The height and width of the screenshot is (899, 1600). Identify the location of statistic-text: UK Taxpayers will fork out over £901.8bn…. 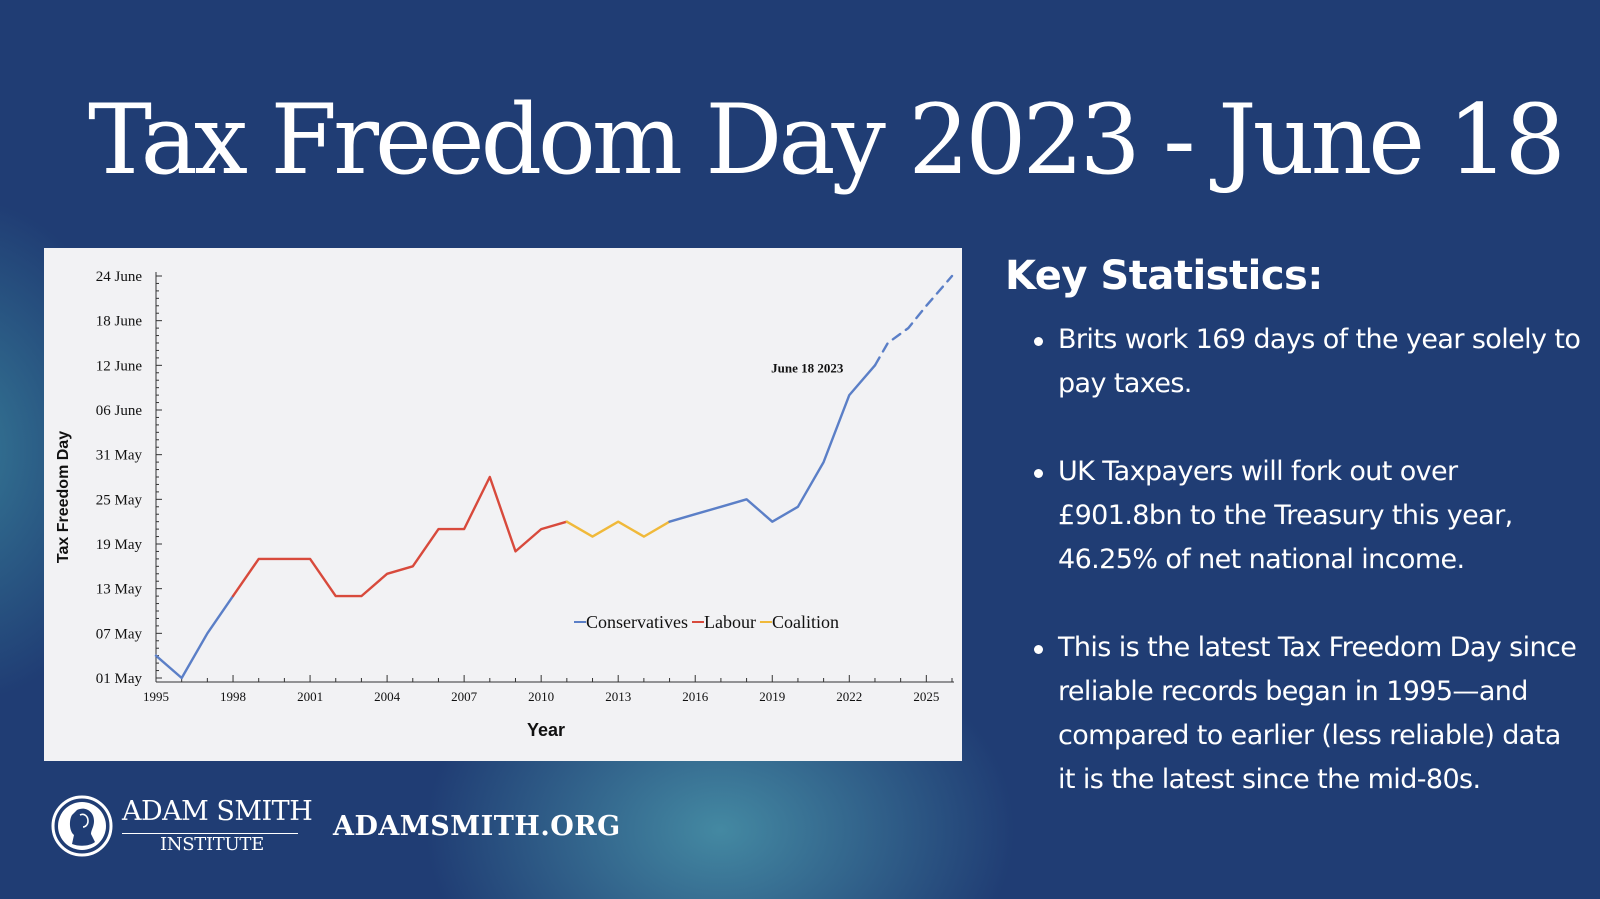
(1285, 515).